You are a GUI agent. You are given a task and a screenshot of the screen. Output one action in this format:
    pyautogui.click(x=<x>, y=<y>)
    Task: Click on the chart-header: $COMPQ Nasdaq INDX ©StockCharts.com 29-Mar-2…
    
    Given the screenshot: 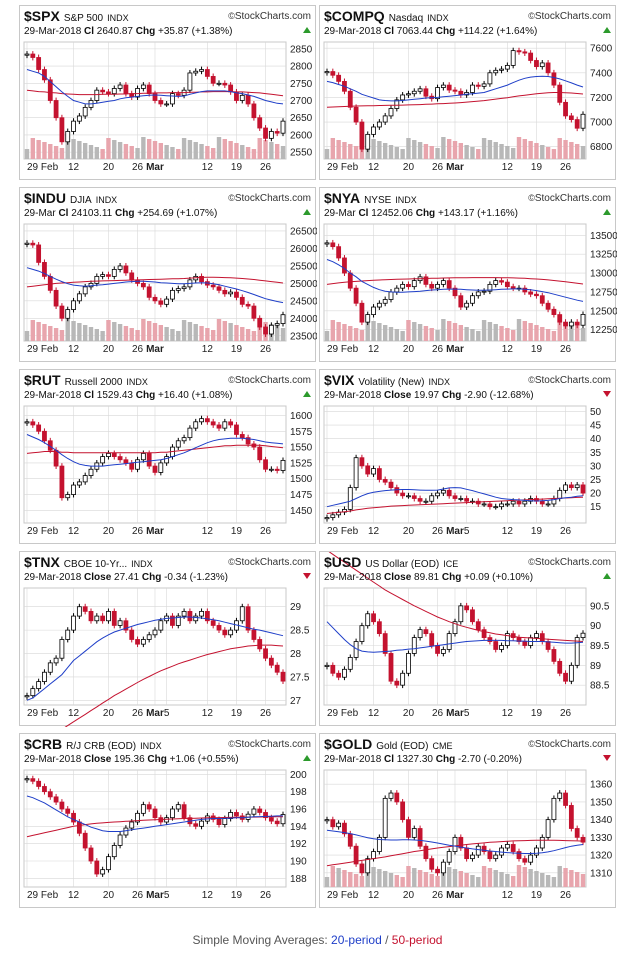 What is the action you would take?
    pyautogui.click(x=467, y=25)
    